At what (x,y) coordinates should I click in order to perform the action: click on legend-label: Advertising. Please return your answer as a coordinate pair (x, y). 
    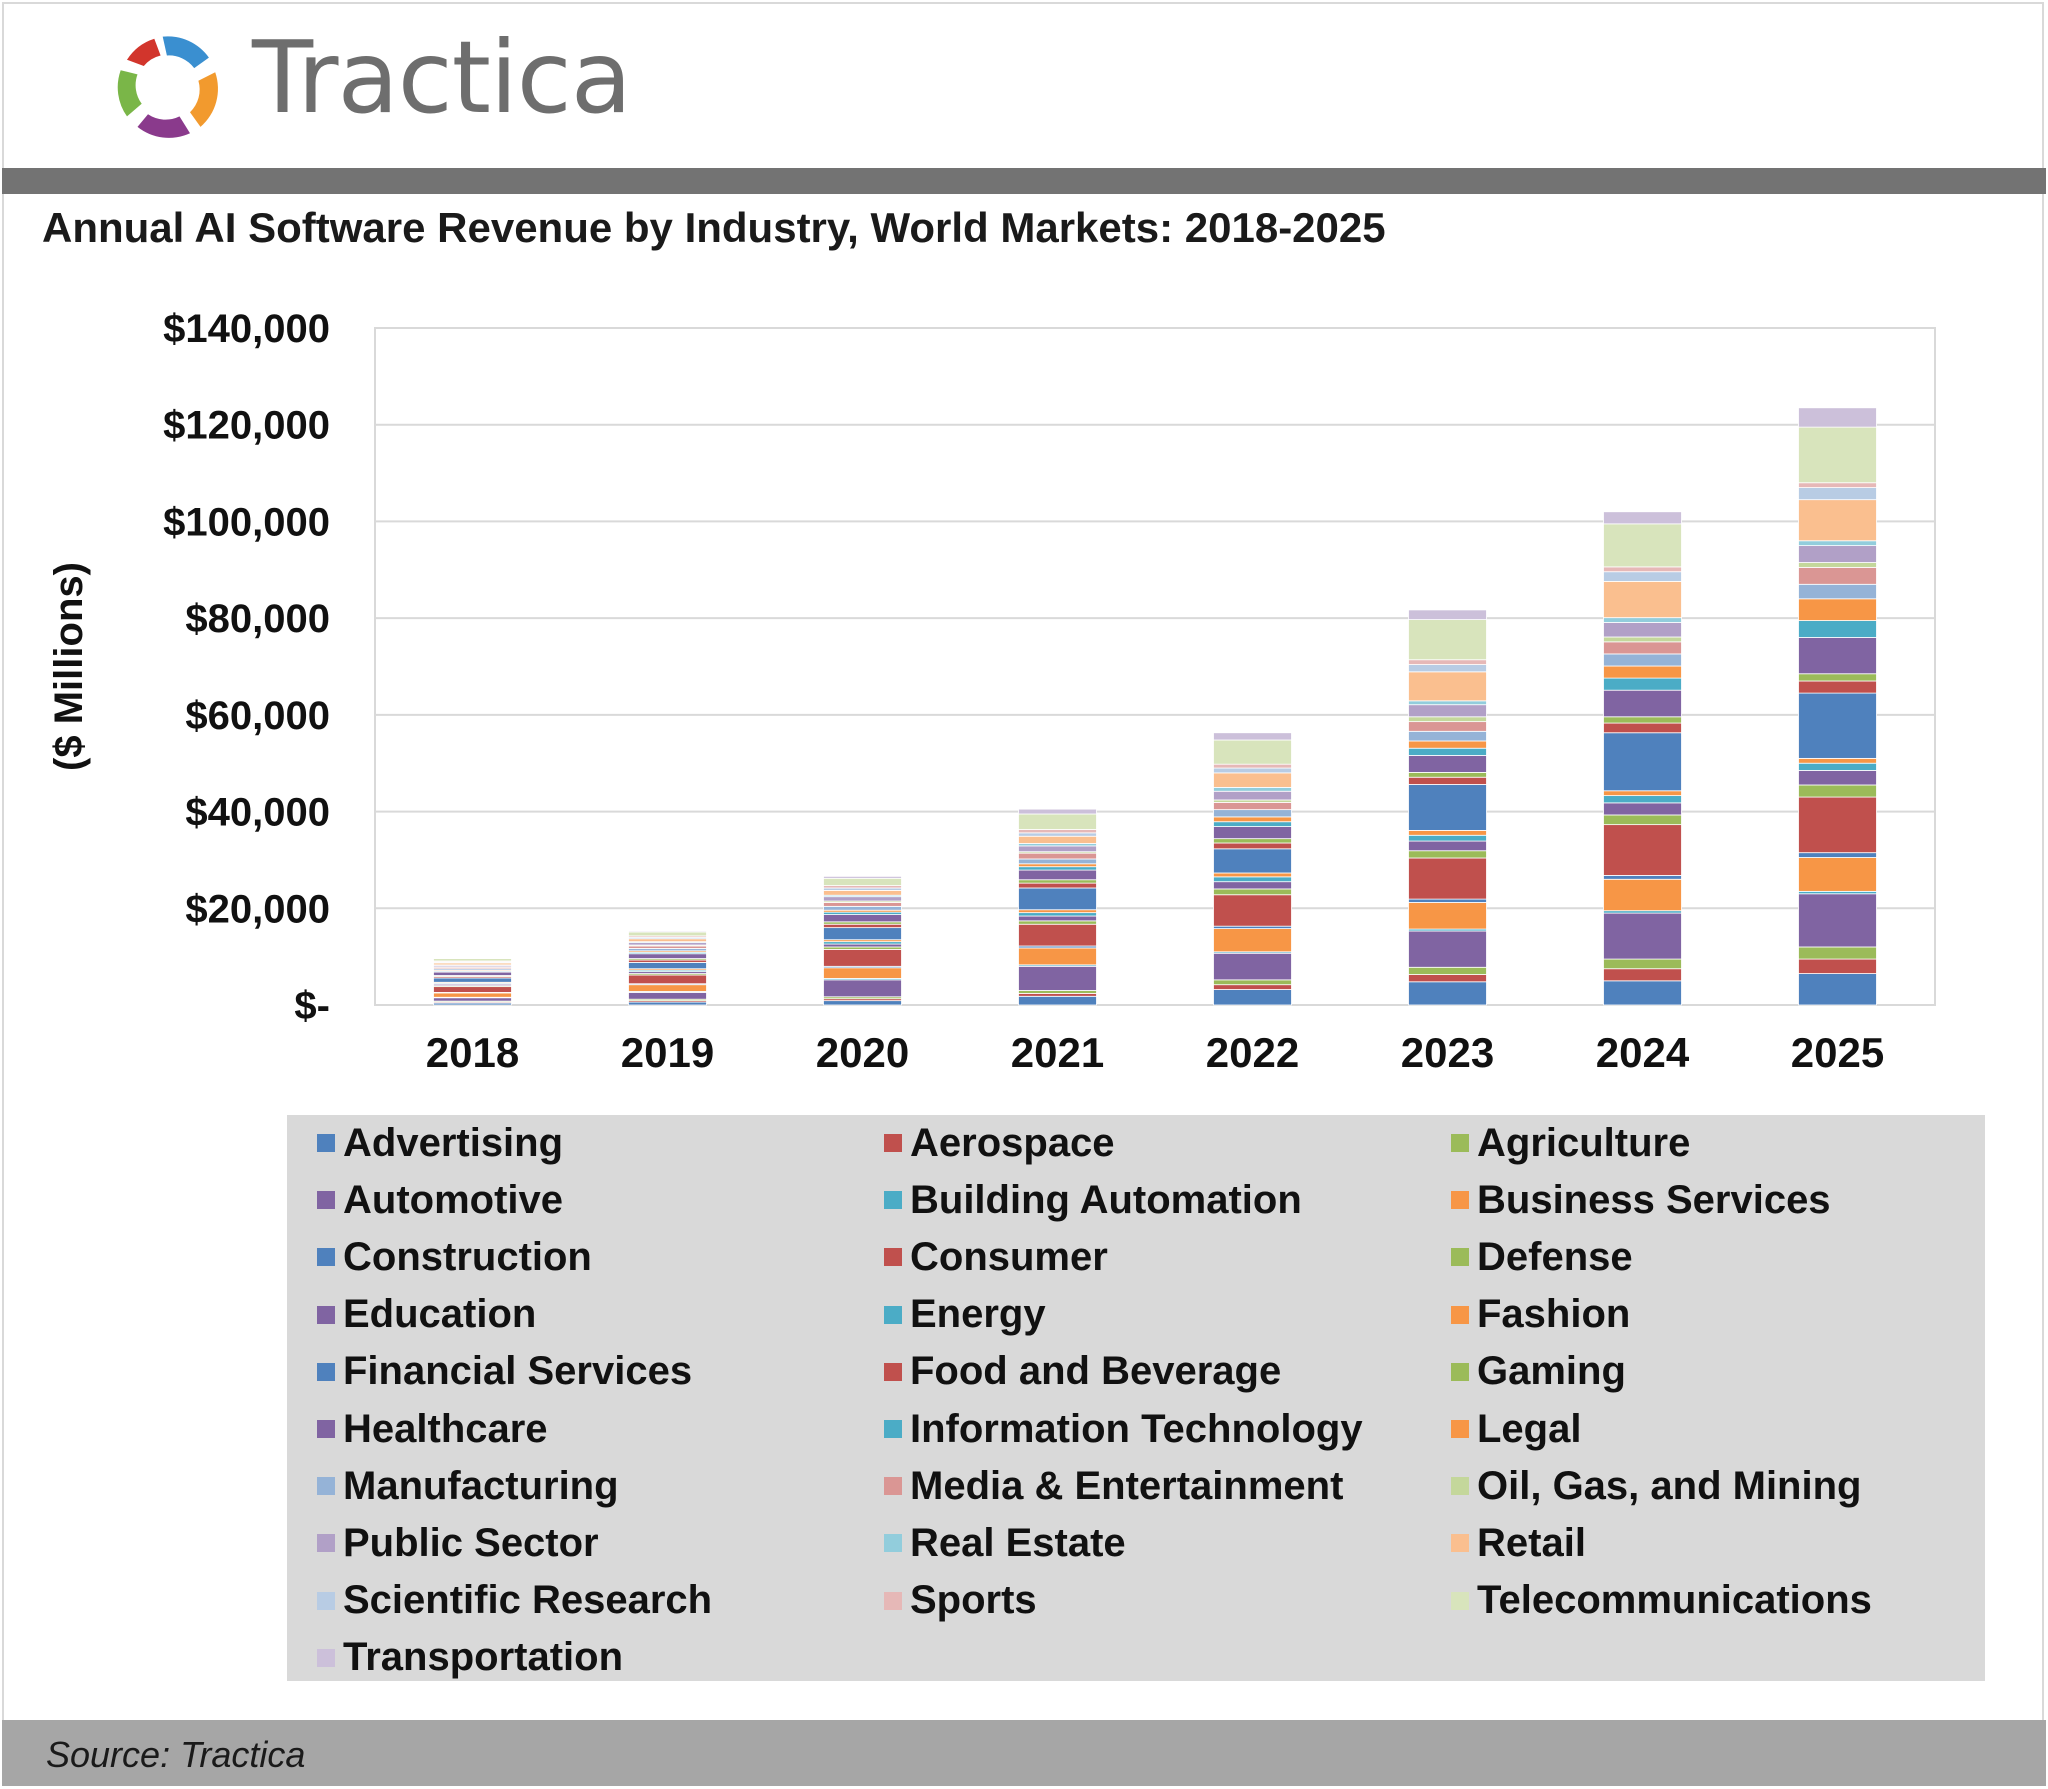
    Looking at the image, I should click on (453, 1142).